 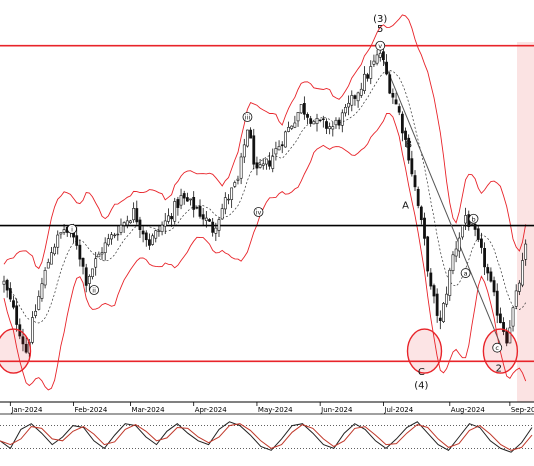 What do you see at coordinates (466, 274) in the screenshot?
I see `circled-label: a` at bounding box center [466, 274].